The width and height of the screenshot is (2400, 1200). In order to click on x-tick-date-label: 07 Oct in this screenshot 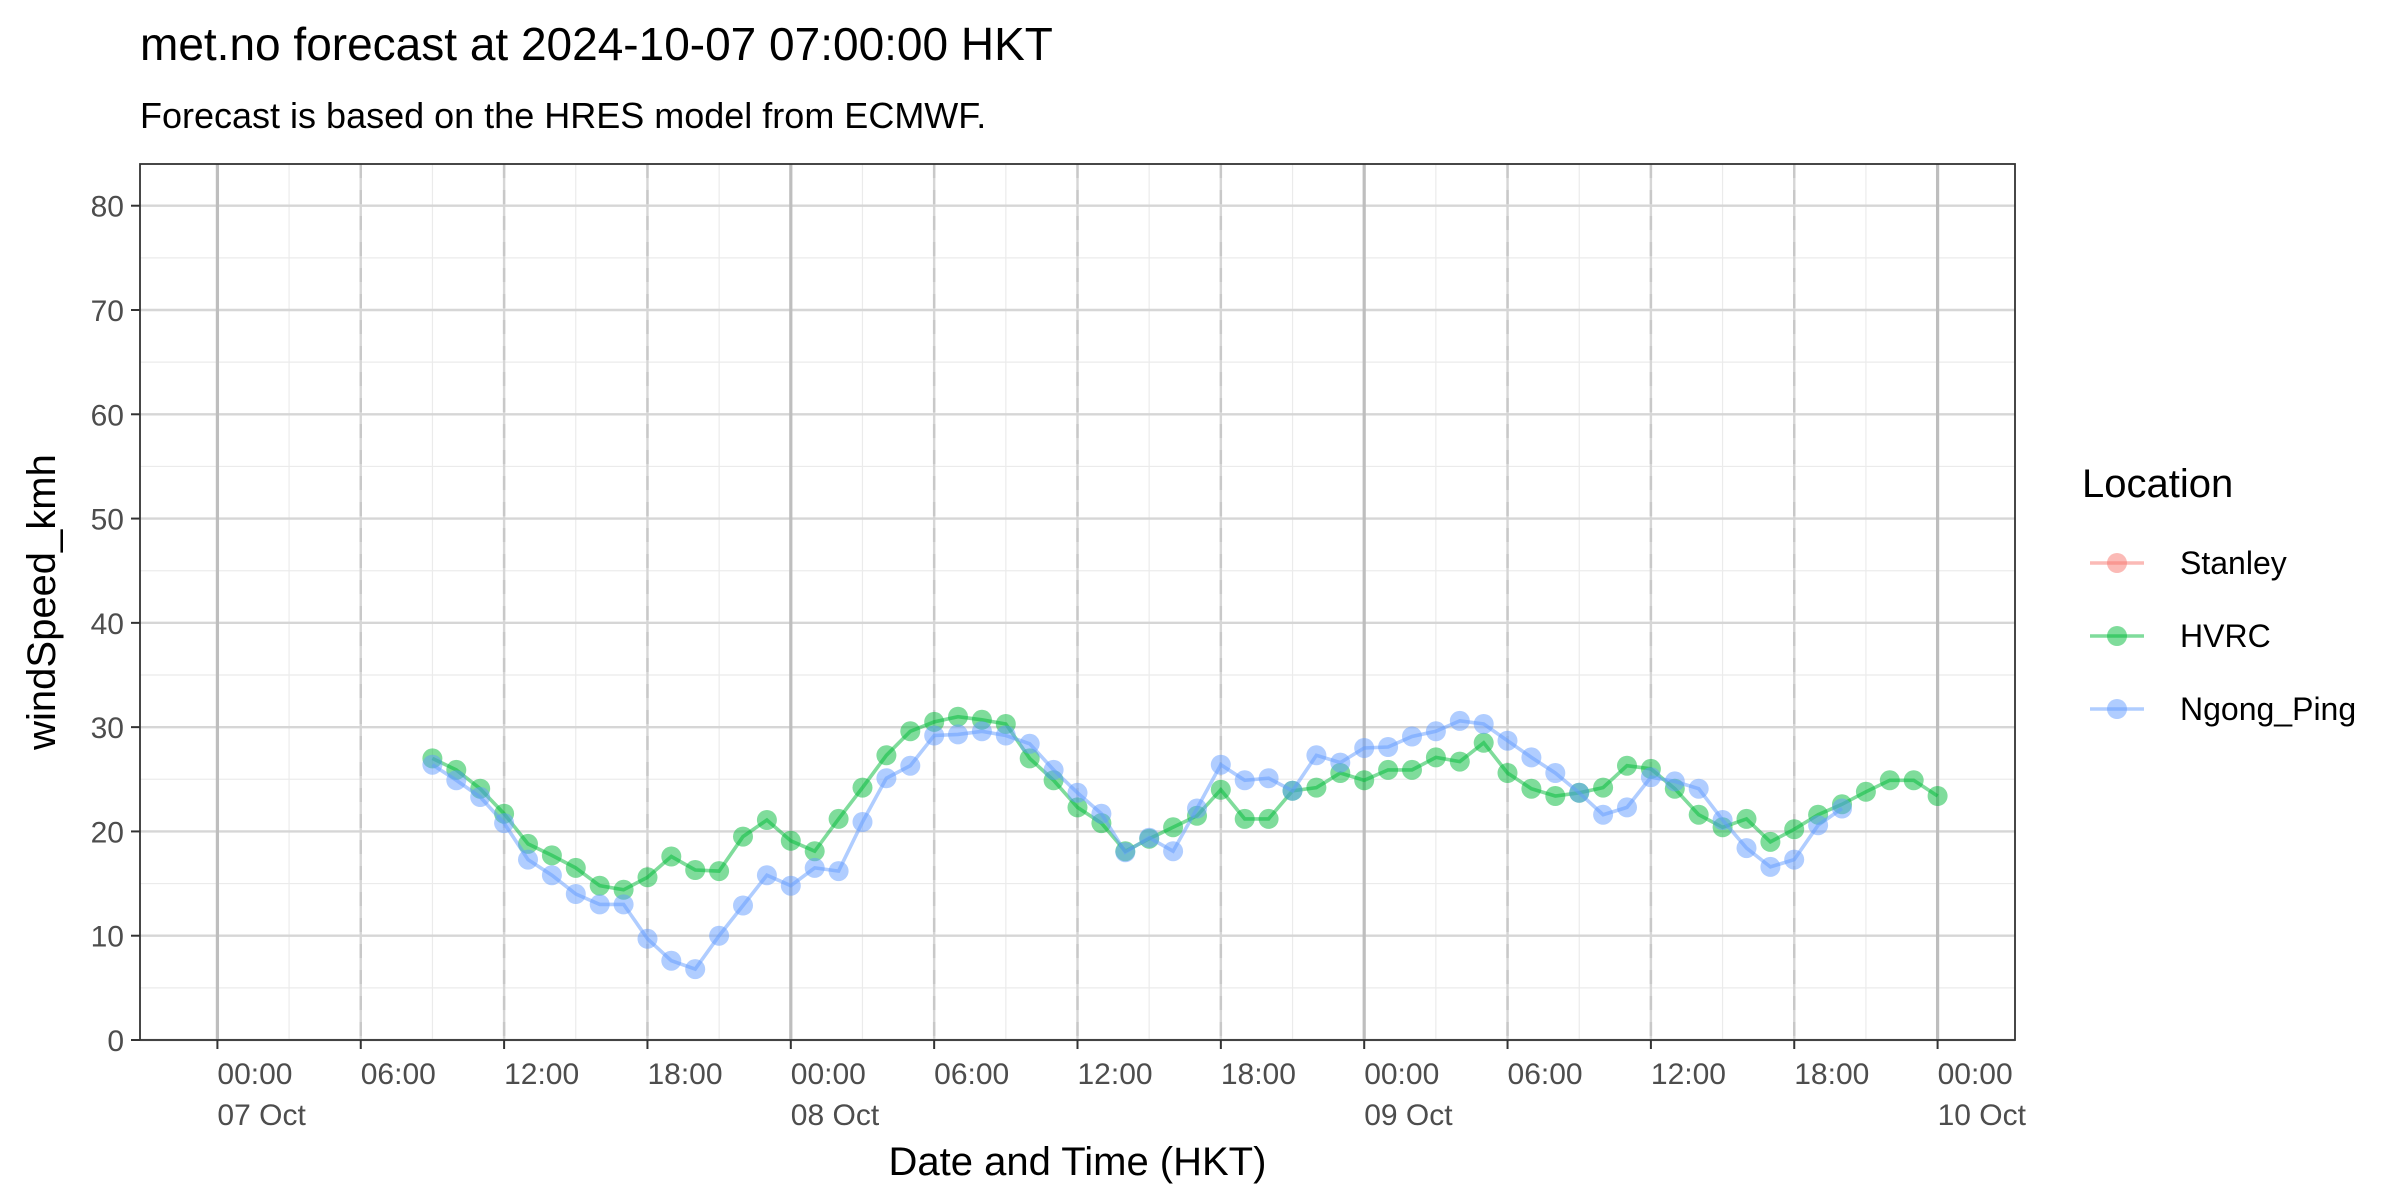, I will do `click(261, 1115)`.